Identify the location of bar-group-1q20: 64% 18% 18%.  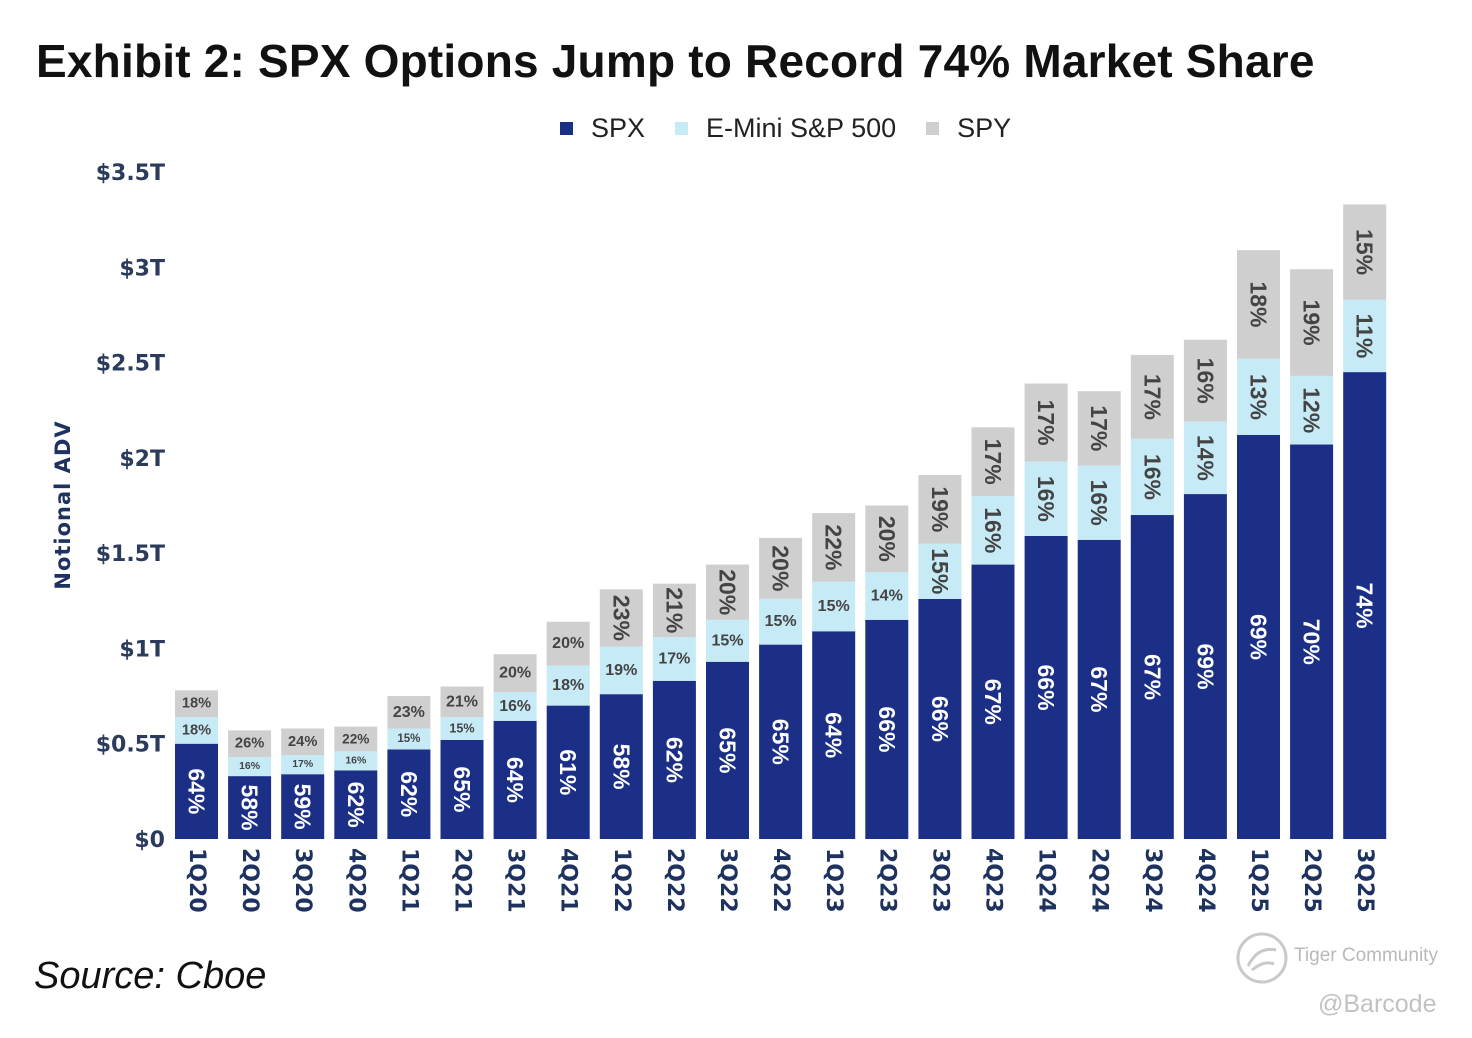
(196, 764).